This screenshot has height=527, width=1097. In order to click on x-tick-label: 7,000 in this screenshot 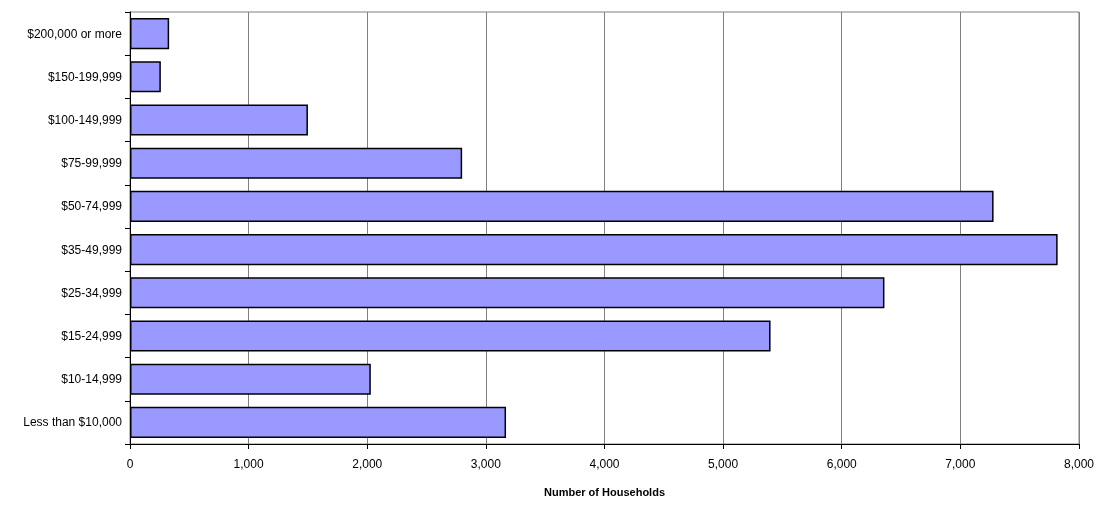, I will do `click(960, 464)`.